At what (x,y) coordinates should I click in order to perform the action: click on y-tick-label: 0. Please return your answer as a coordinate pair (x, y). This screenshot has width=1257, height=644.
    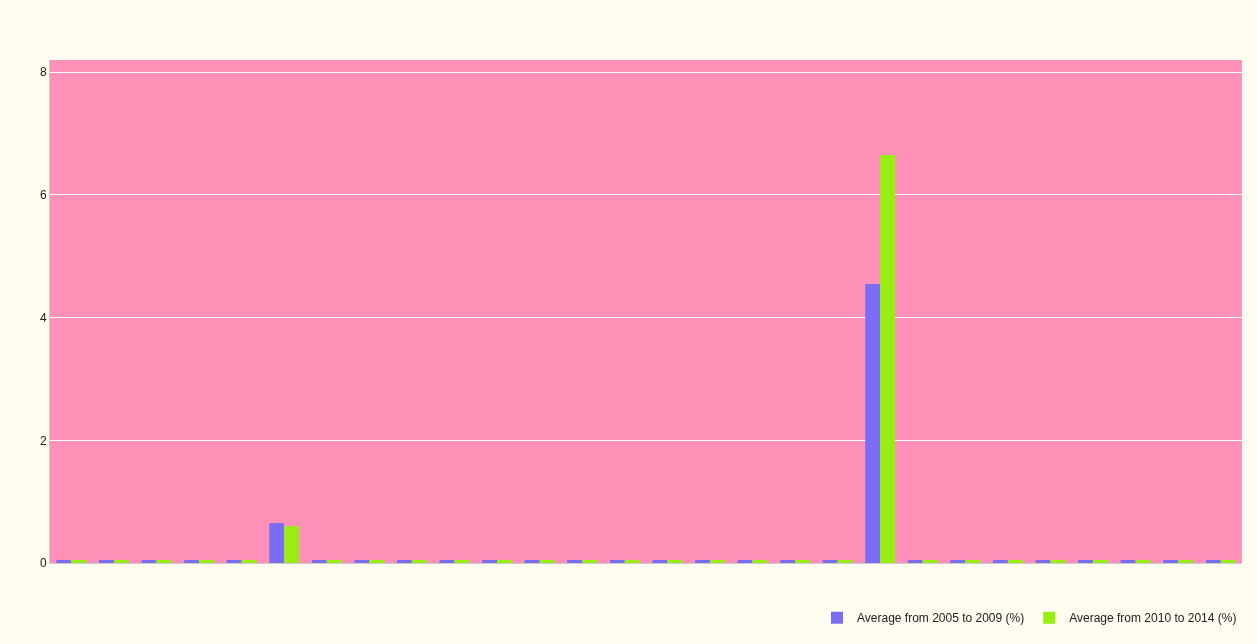
    Looking at the image, I should click on (43, 563).